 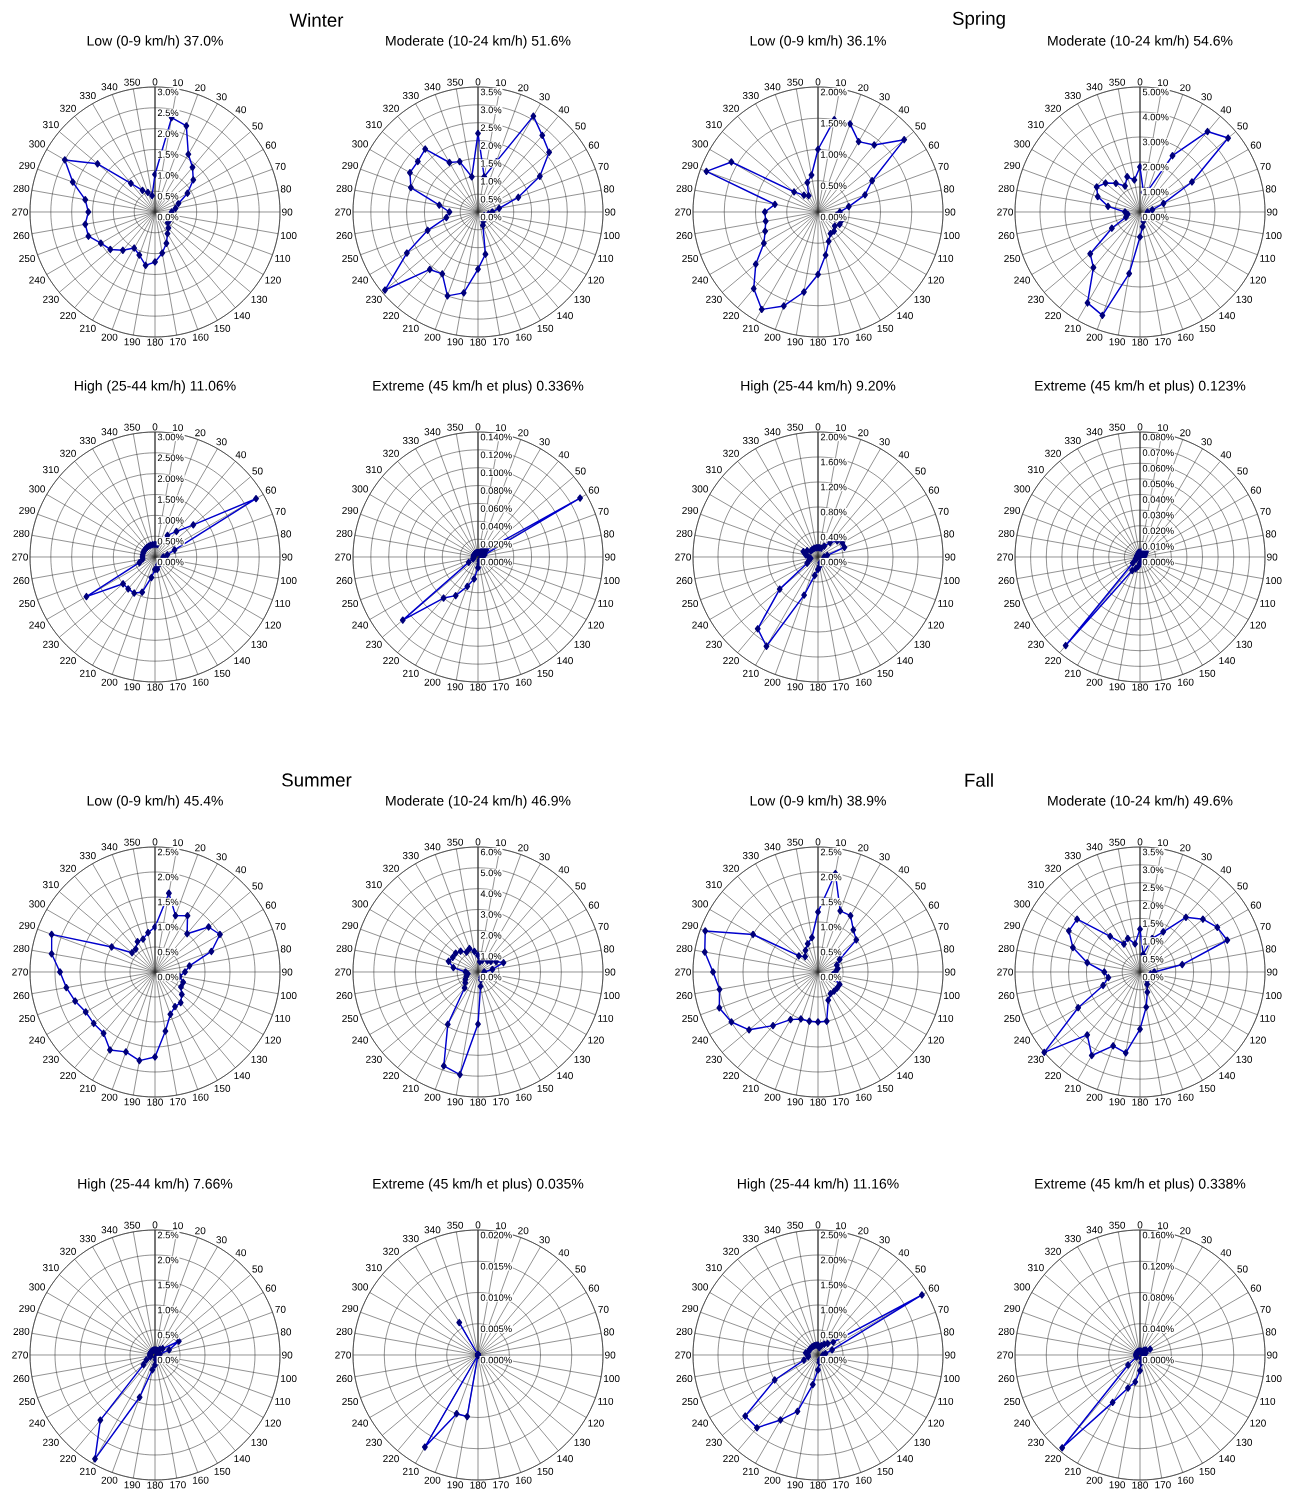 I want to click on spoke-label: 350, so click(x=1117, y=82).